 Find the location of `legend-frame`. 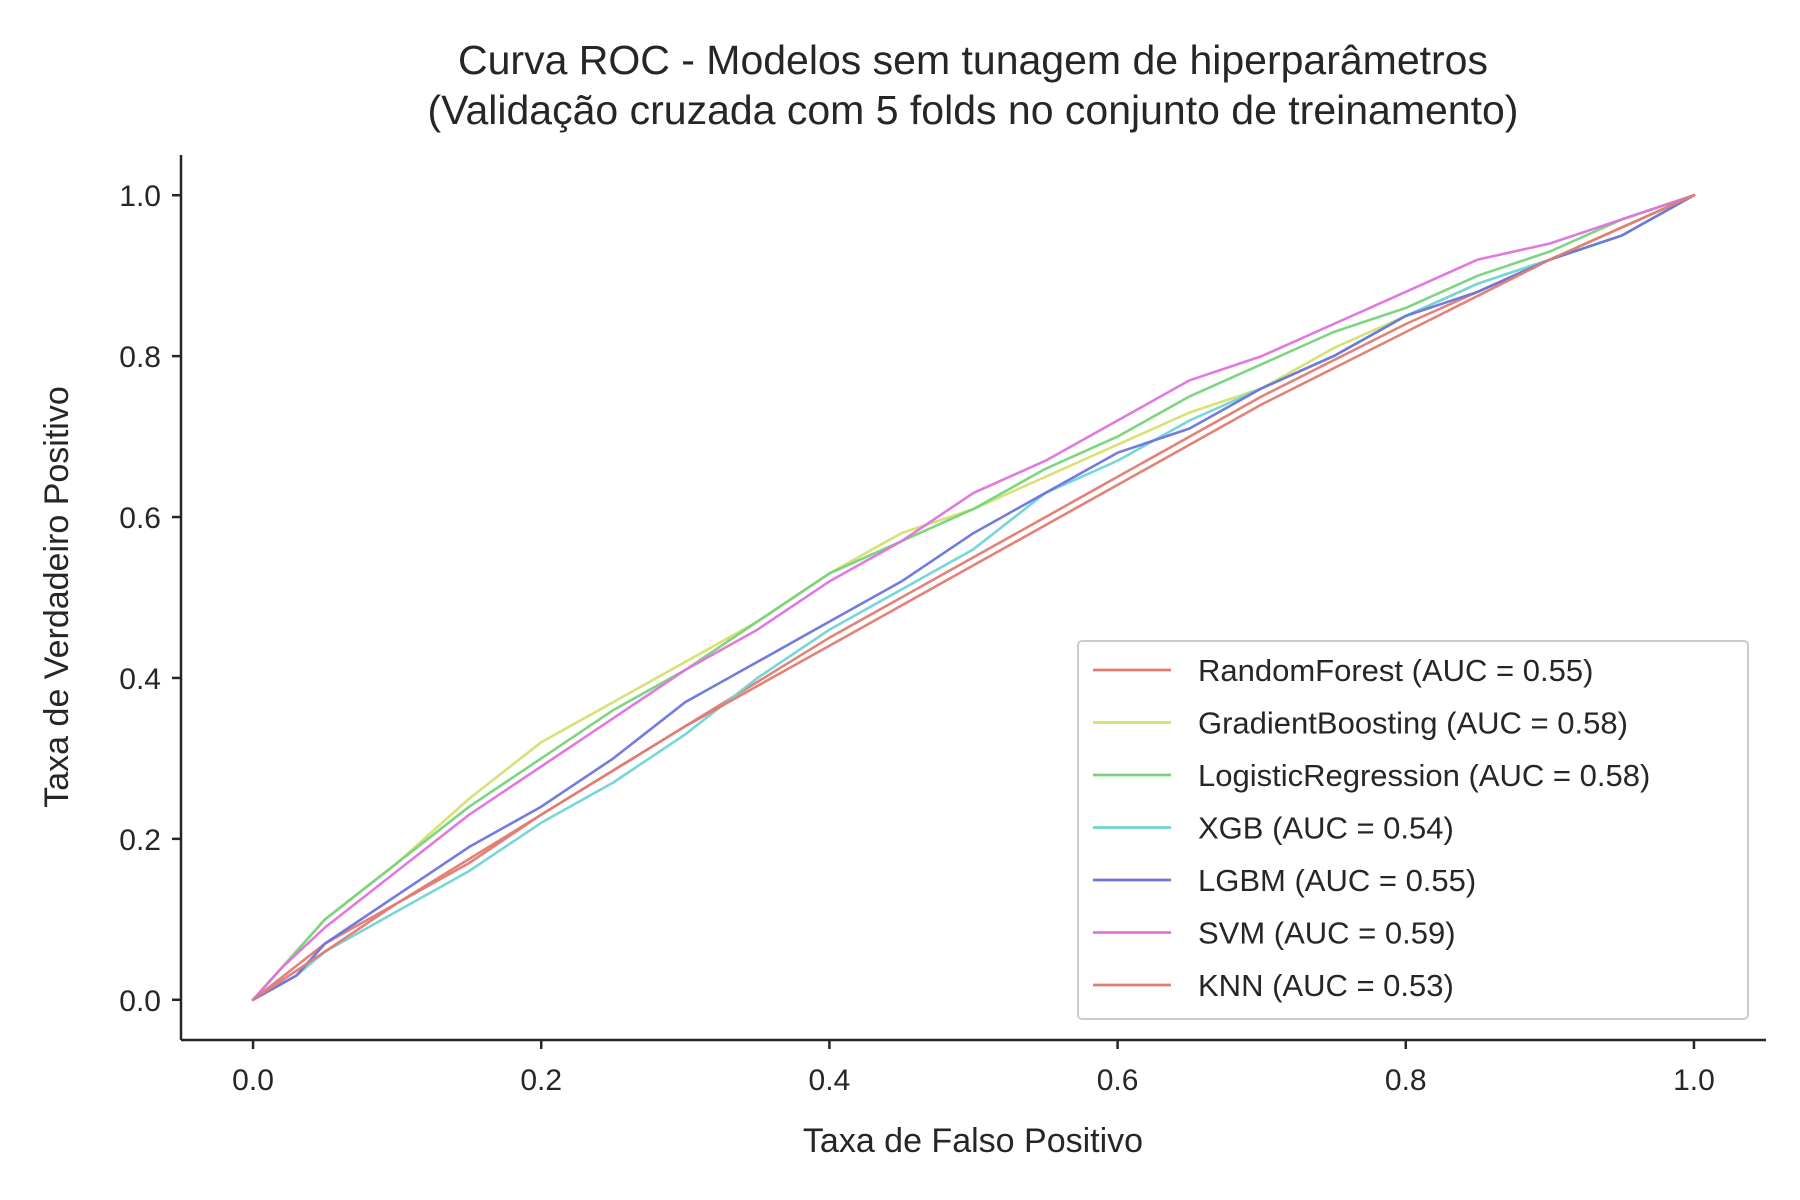

legend-frame is located at coordinates (1413, 830).